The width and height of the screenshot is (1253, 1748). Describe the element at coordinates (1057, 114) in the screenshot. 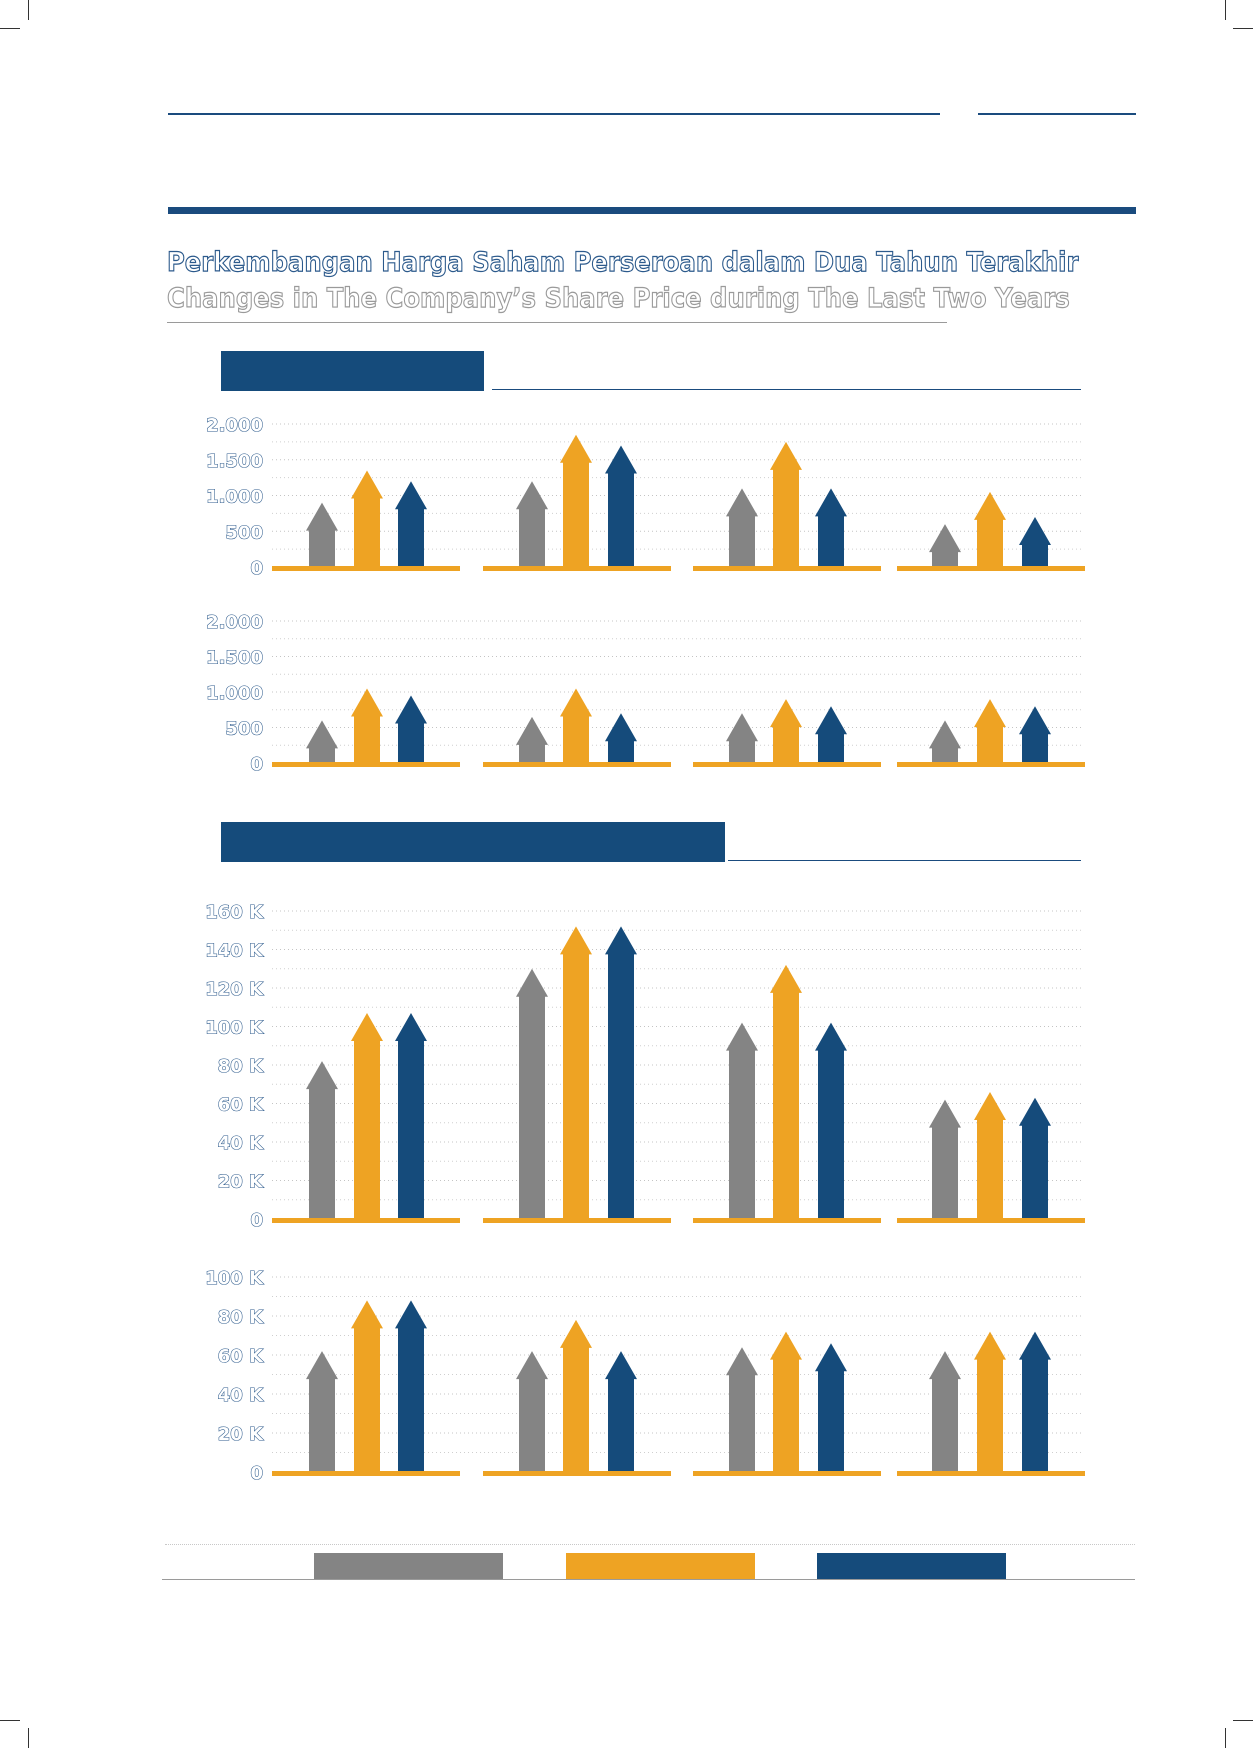

I see `header-rule-right` at that location.